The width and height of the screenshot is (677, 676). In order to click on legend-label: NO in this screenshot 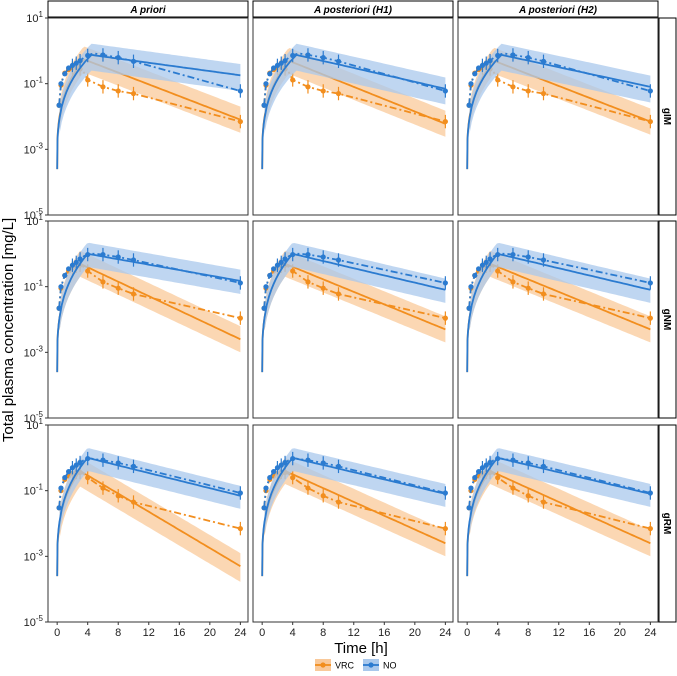, I will do `click(390, 666)`.